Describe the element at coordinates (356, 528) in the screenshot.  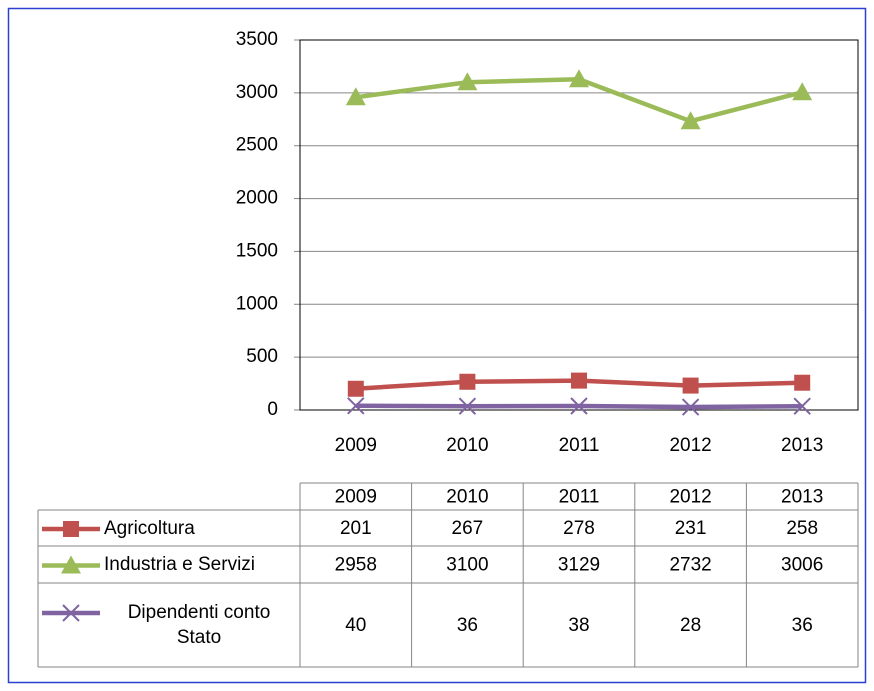
I see `table-value: 201` at that location.